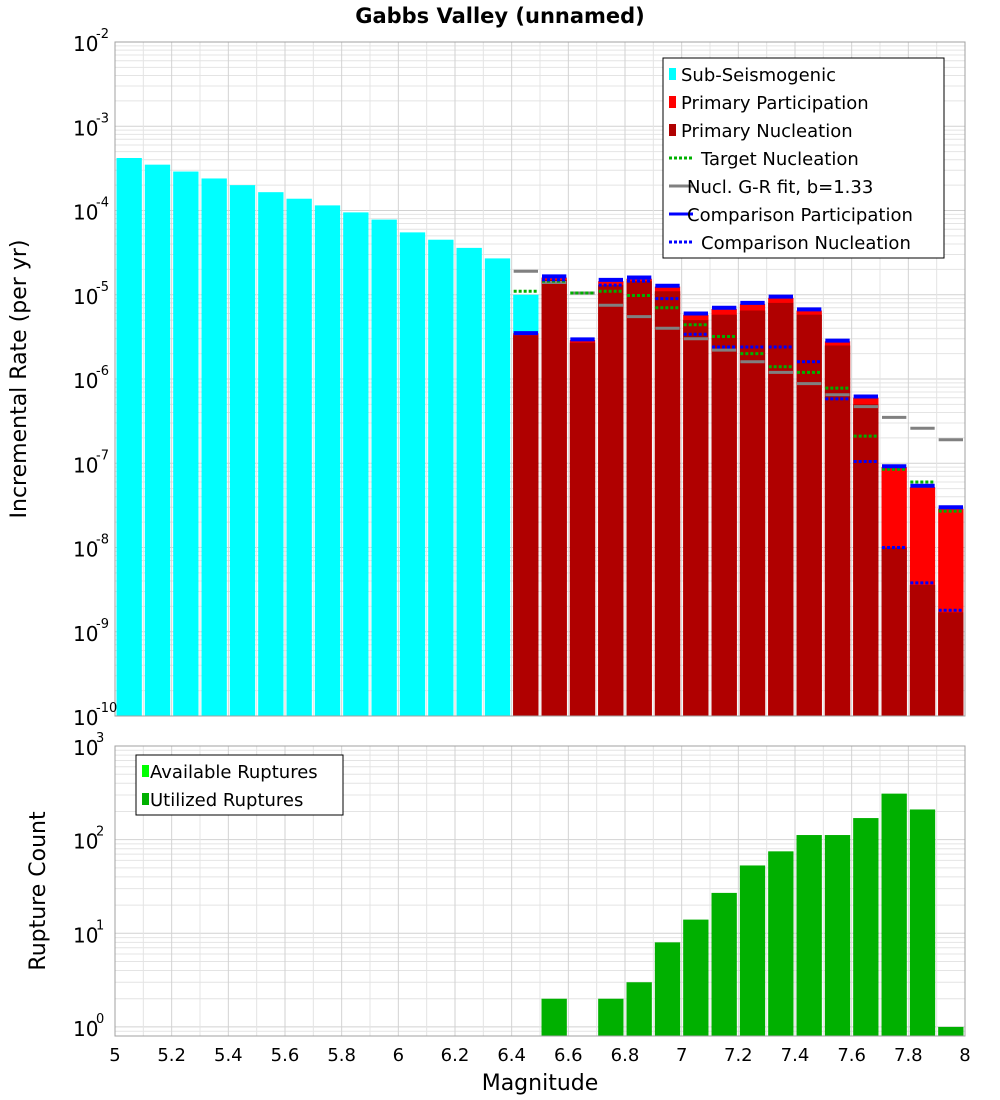 The image size is (1000, 1100). I want to click on bottom-y-tick-exp: 1, so click(100, 925).